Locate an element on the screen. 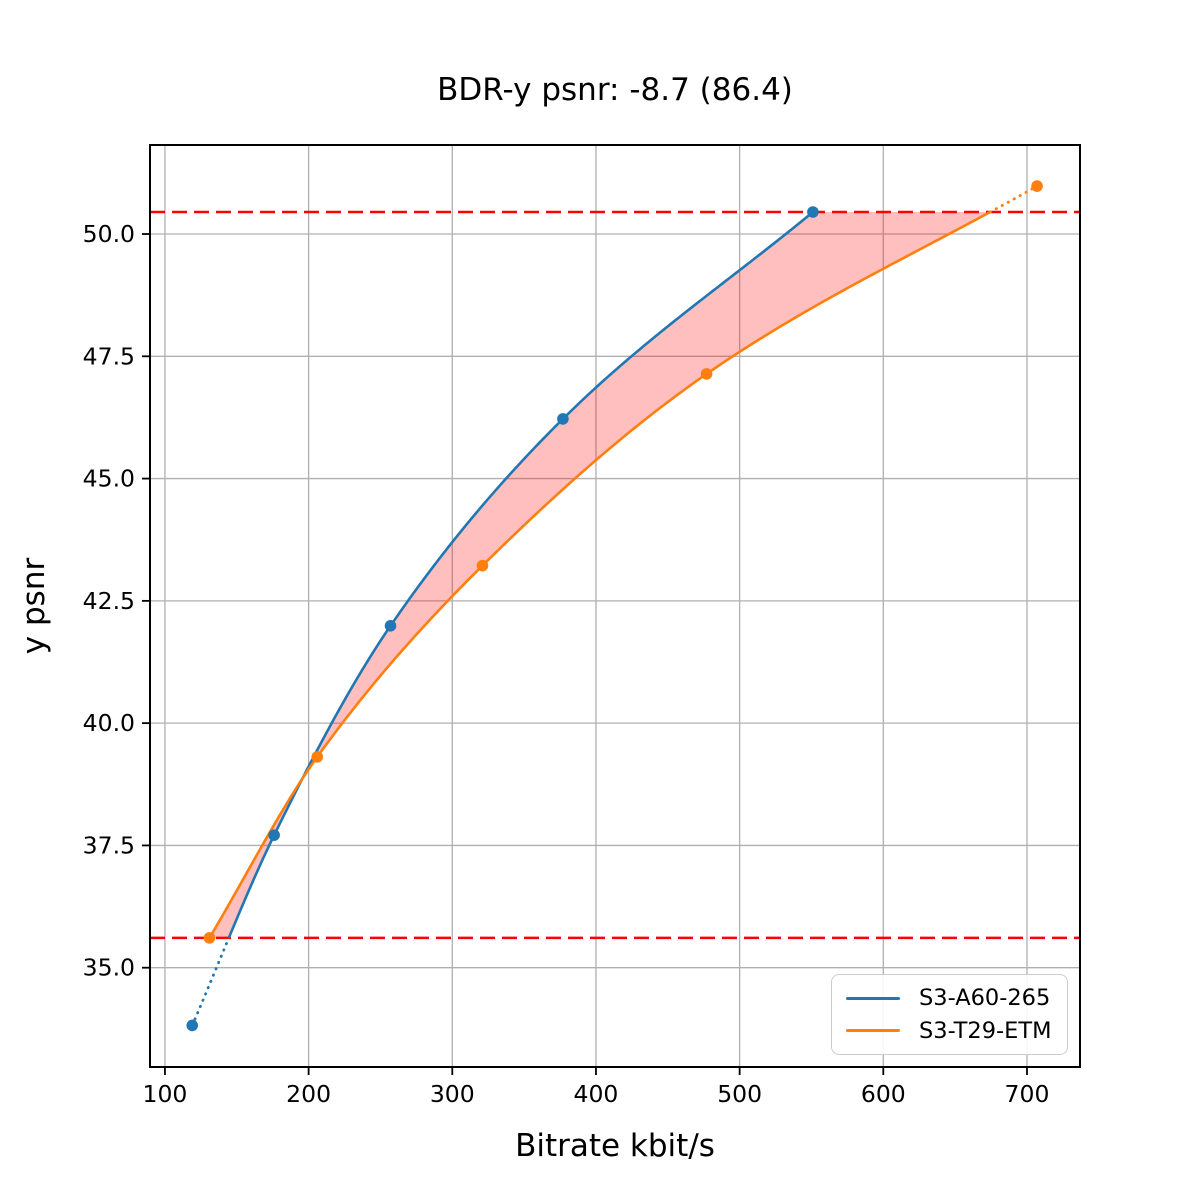 This screenshot has width=1200, height=1200. x-tick-label: 200 is located at coordinates (308, 1094).